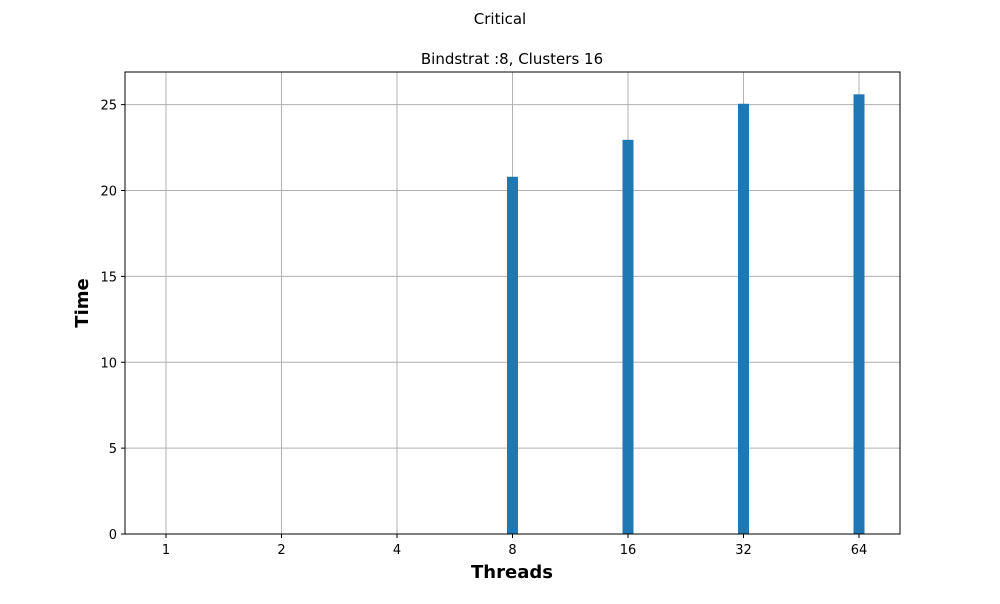 The height and width of the screenshot is (604, 1000). What do you see at coordinates (166, 550) in the screenshot?
I see `x-tick-label: 1` at bounding box center [166, 550].